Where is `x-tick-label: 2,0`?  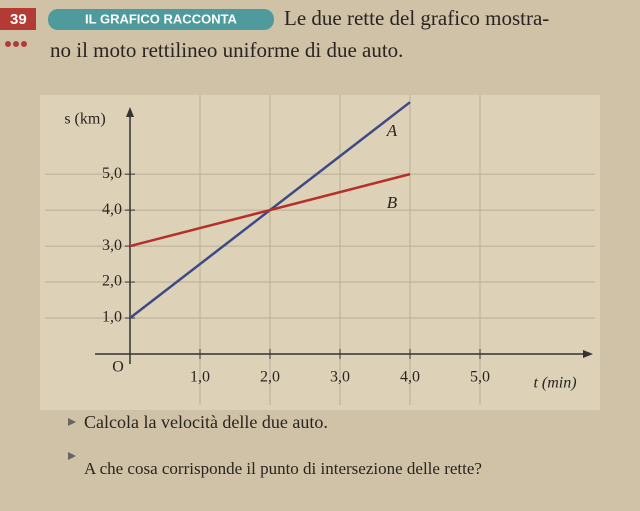
x-tick-label: 2,0 is located at coordinates (270, 377).